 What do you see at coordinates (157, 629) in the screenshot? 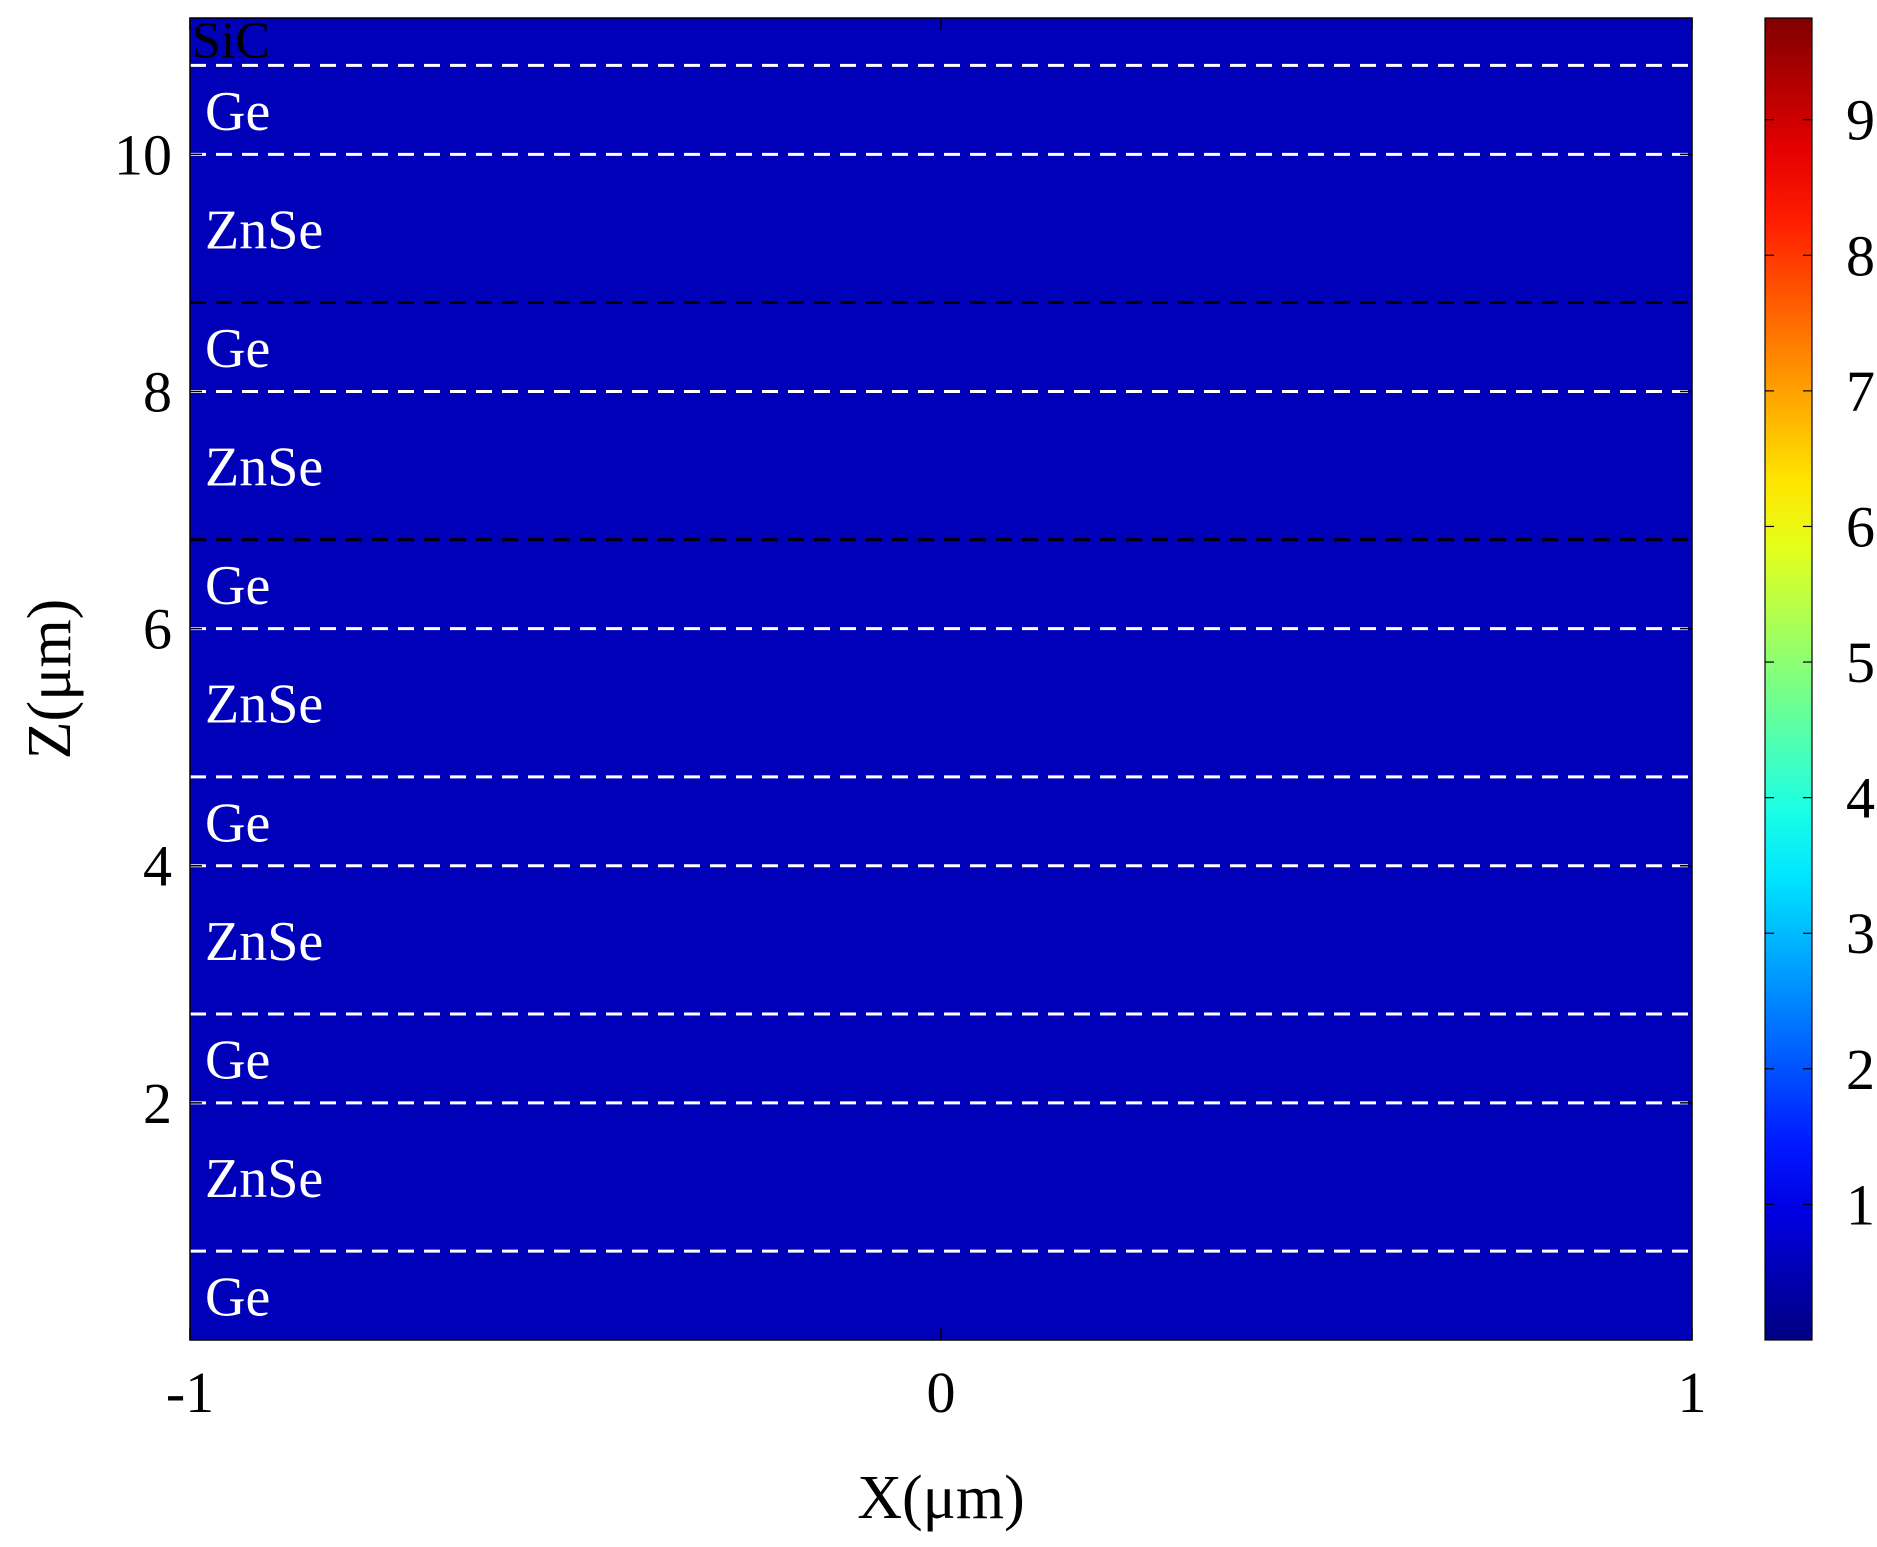
I see `y-tick-label: 6` at bounding box center [157, 629].